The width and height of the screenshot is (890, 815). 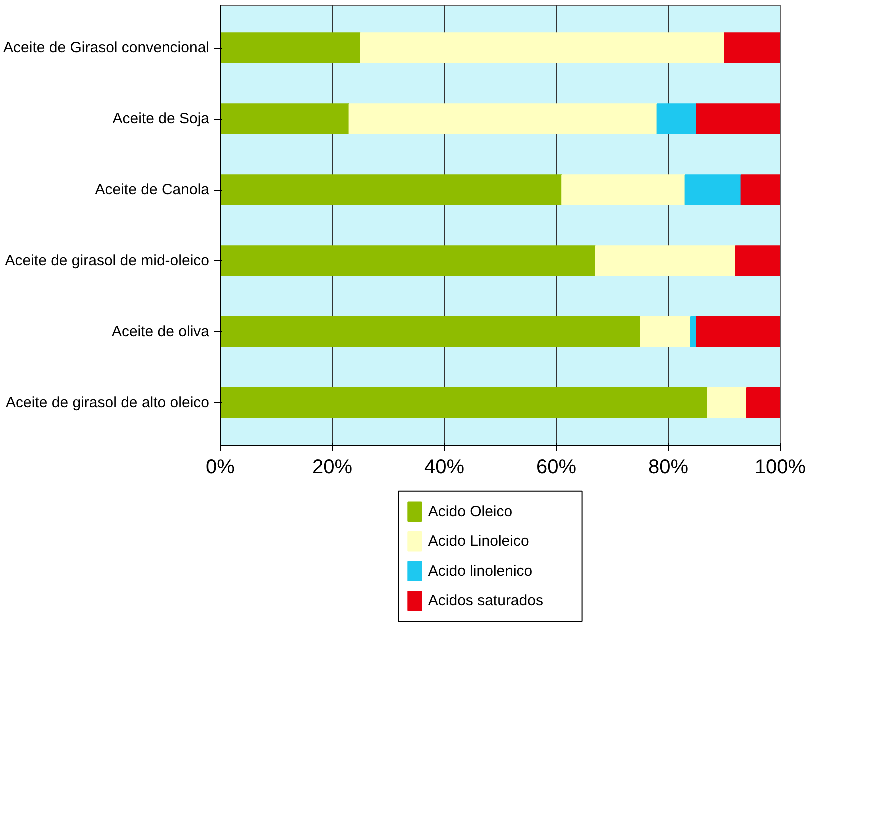 What do you see at coordinates (221, 467) in the screenshot?
I see `x-tick-label: 0%` at bounding box center [221, 467].